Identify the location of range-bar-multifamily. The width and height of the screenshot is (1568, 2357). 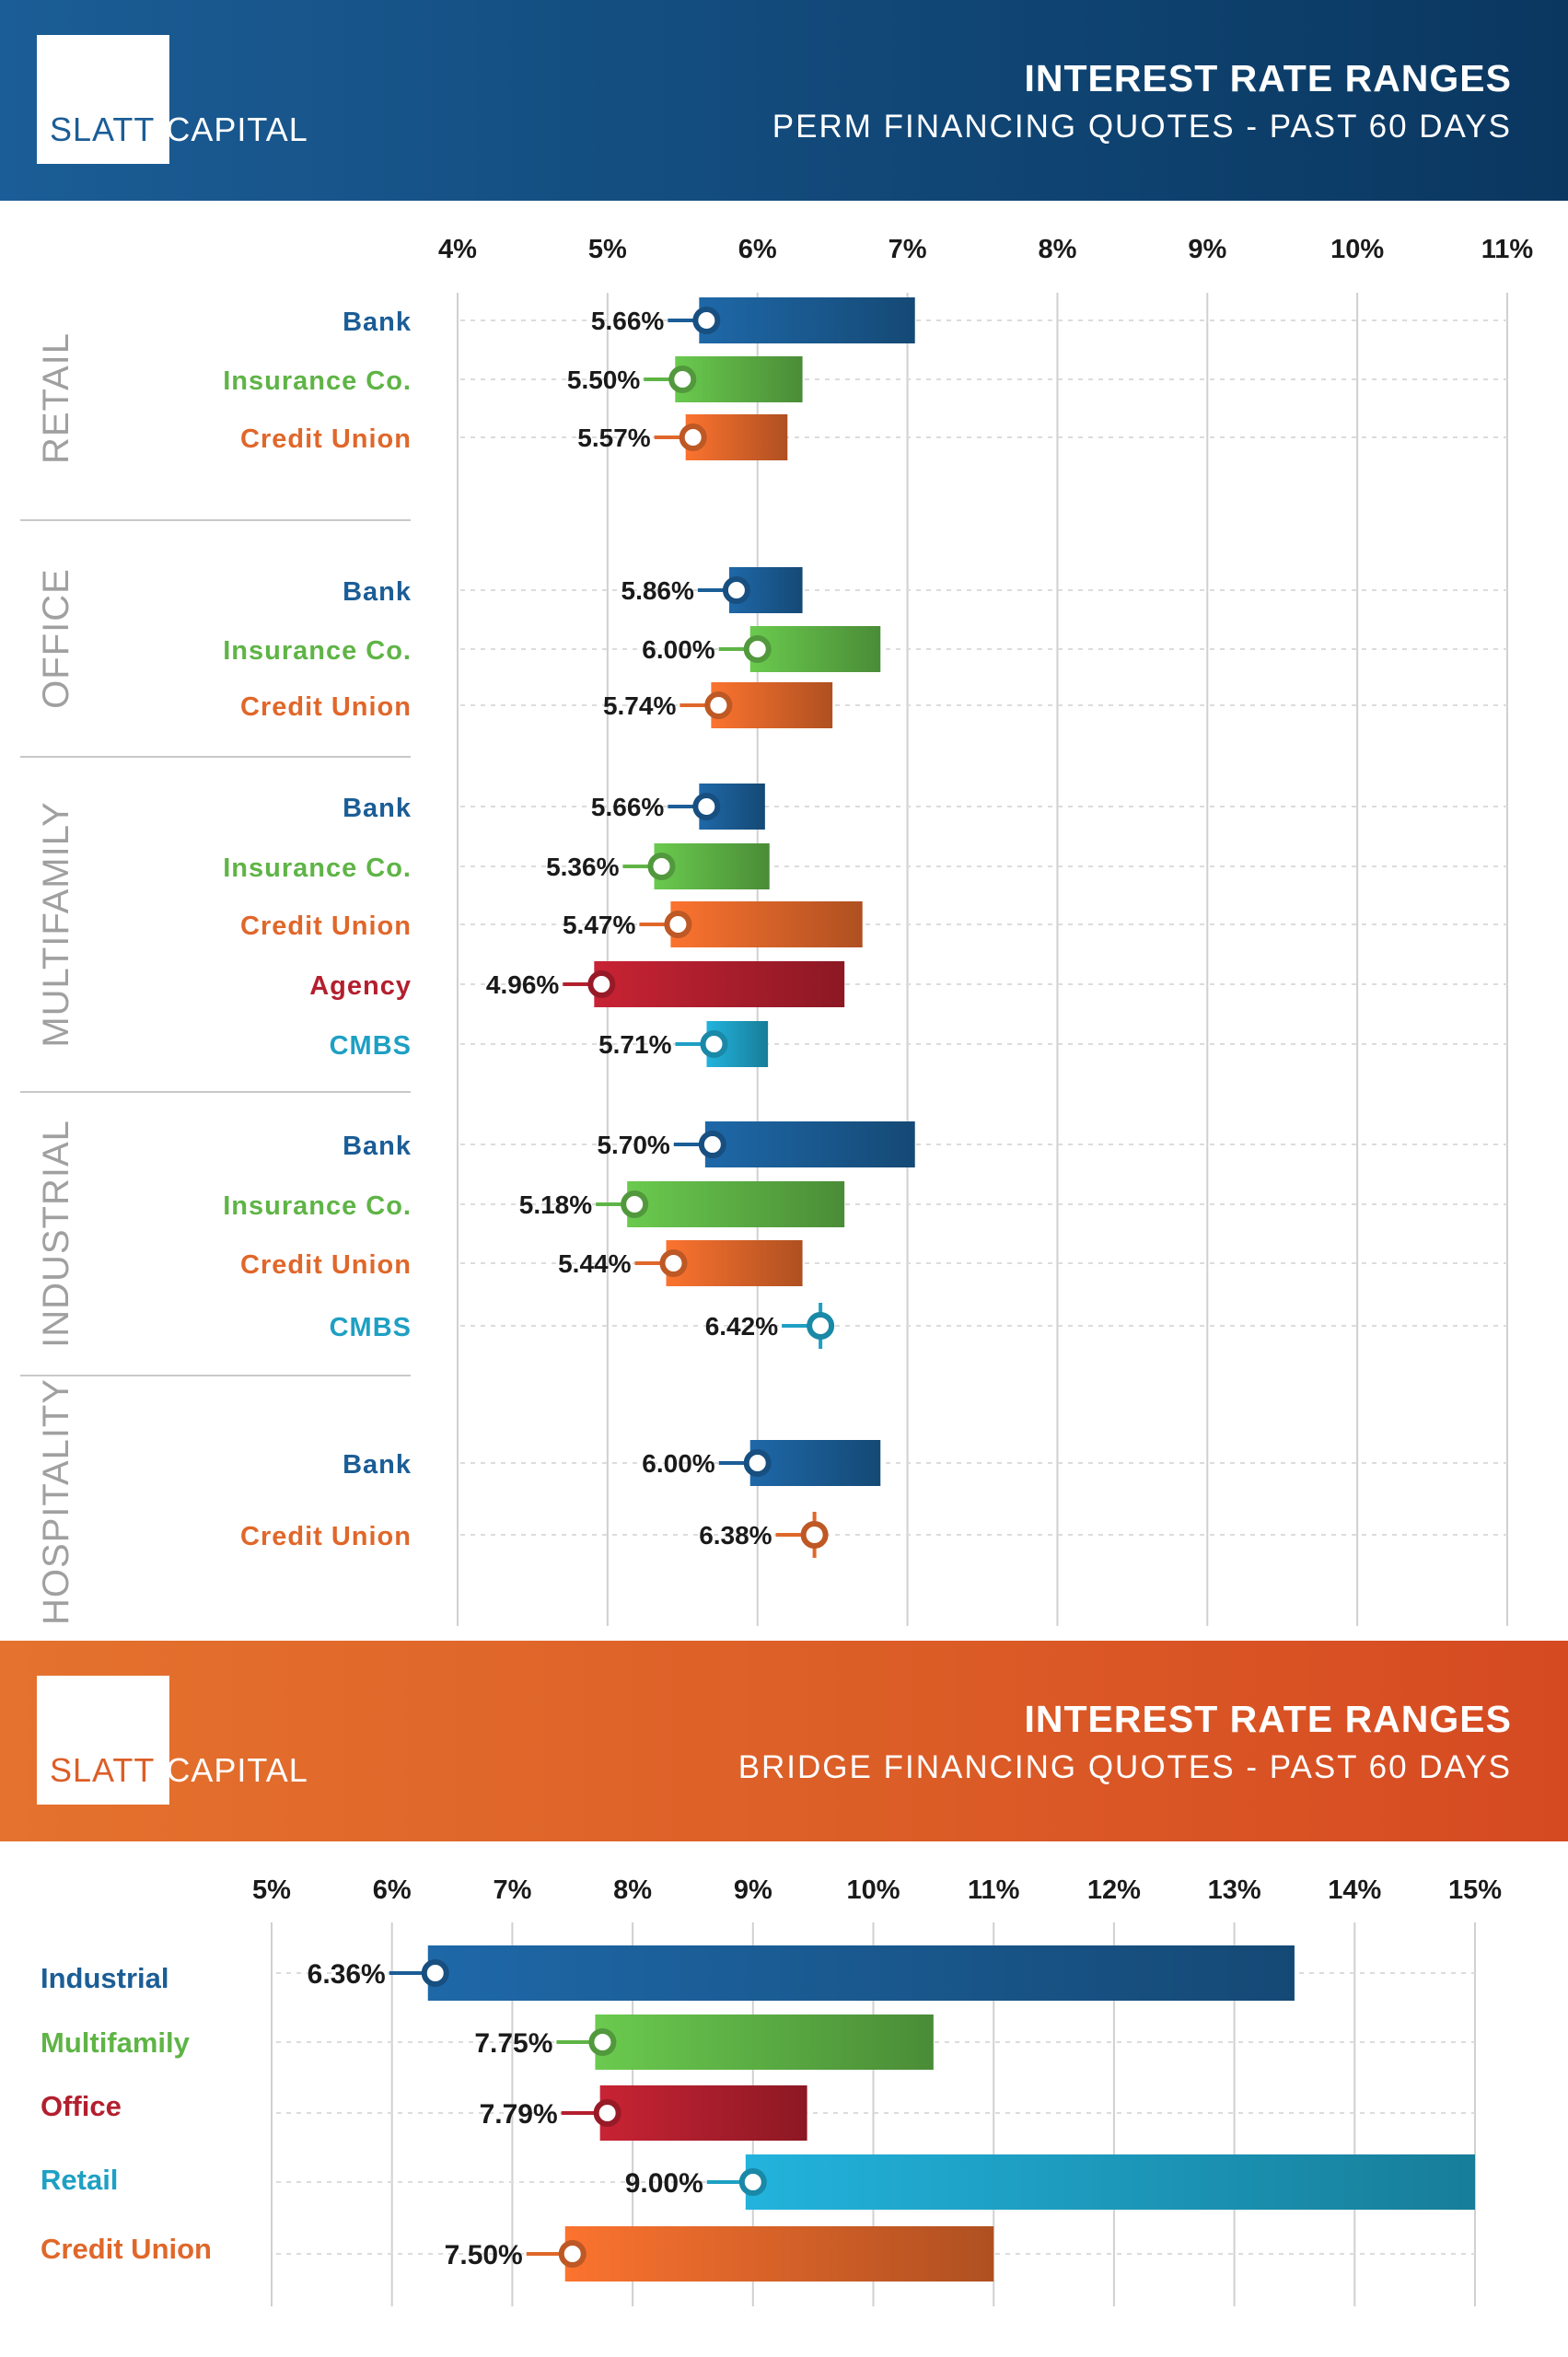
(764, 2042).